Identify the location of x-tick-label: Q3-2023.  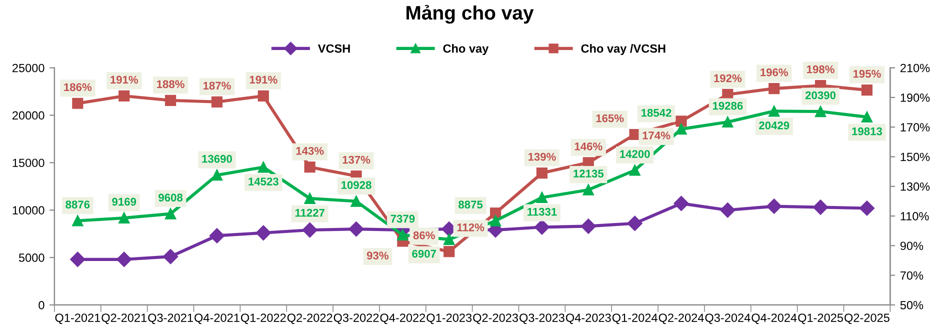
(542, 319).